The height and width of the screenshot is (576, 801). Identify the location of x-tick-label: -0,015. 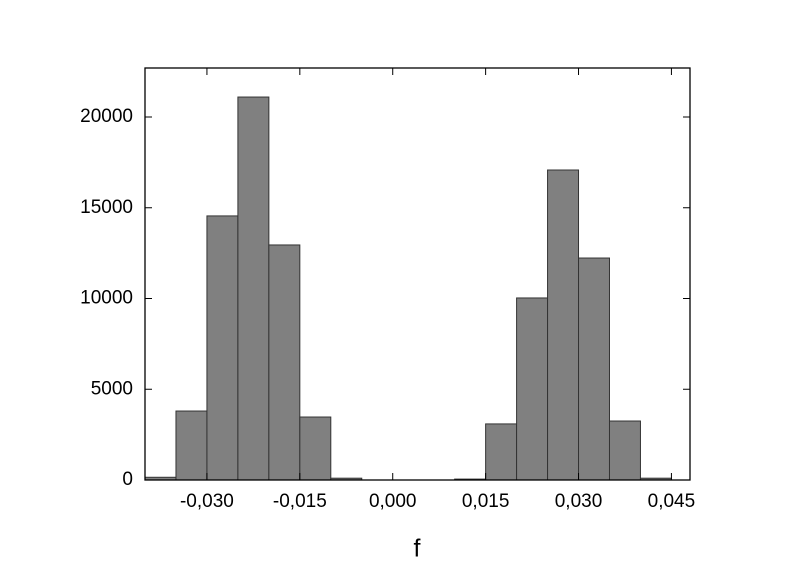
(300, 501).